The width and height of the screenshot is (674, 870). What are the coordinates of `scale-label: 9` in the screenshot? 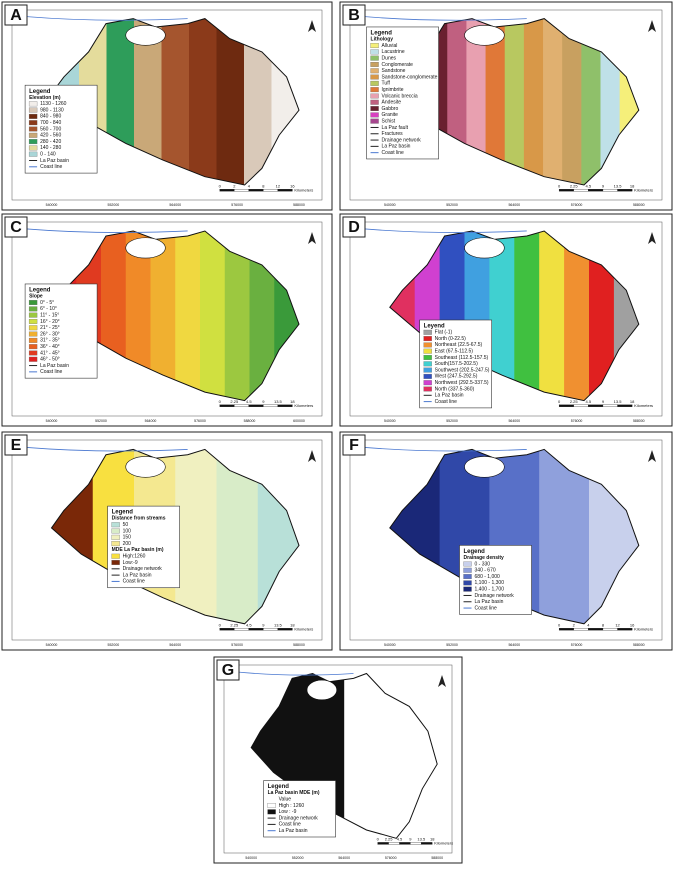 It's located at (603, 185).